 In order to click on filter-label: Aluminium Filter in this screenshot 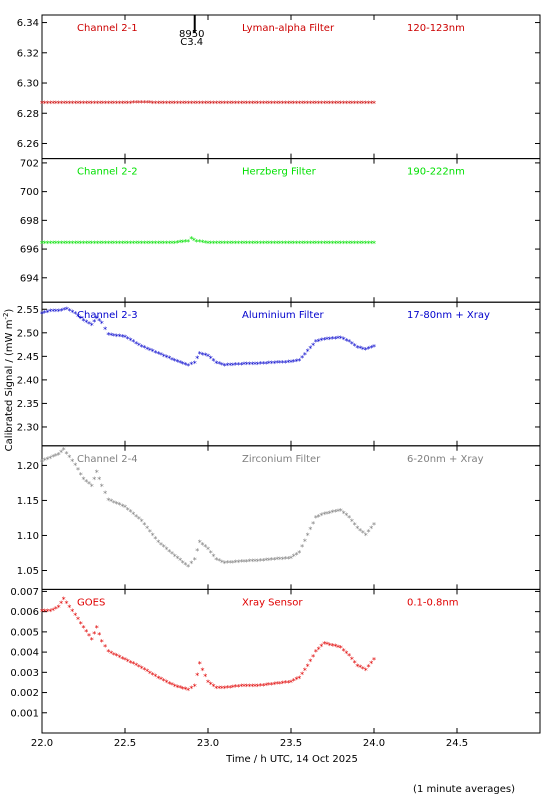, I will do `click(283, 315)`.